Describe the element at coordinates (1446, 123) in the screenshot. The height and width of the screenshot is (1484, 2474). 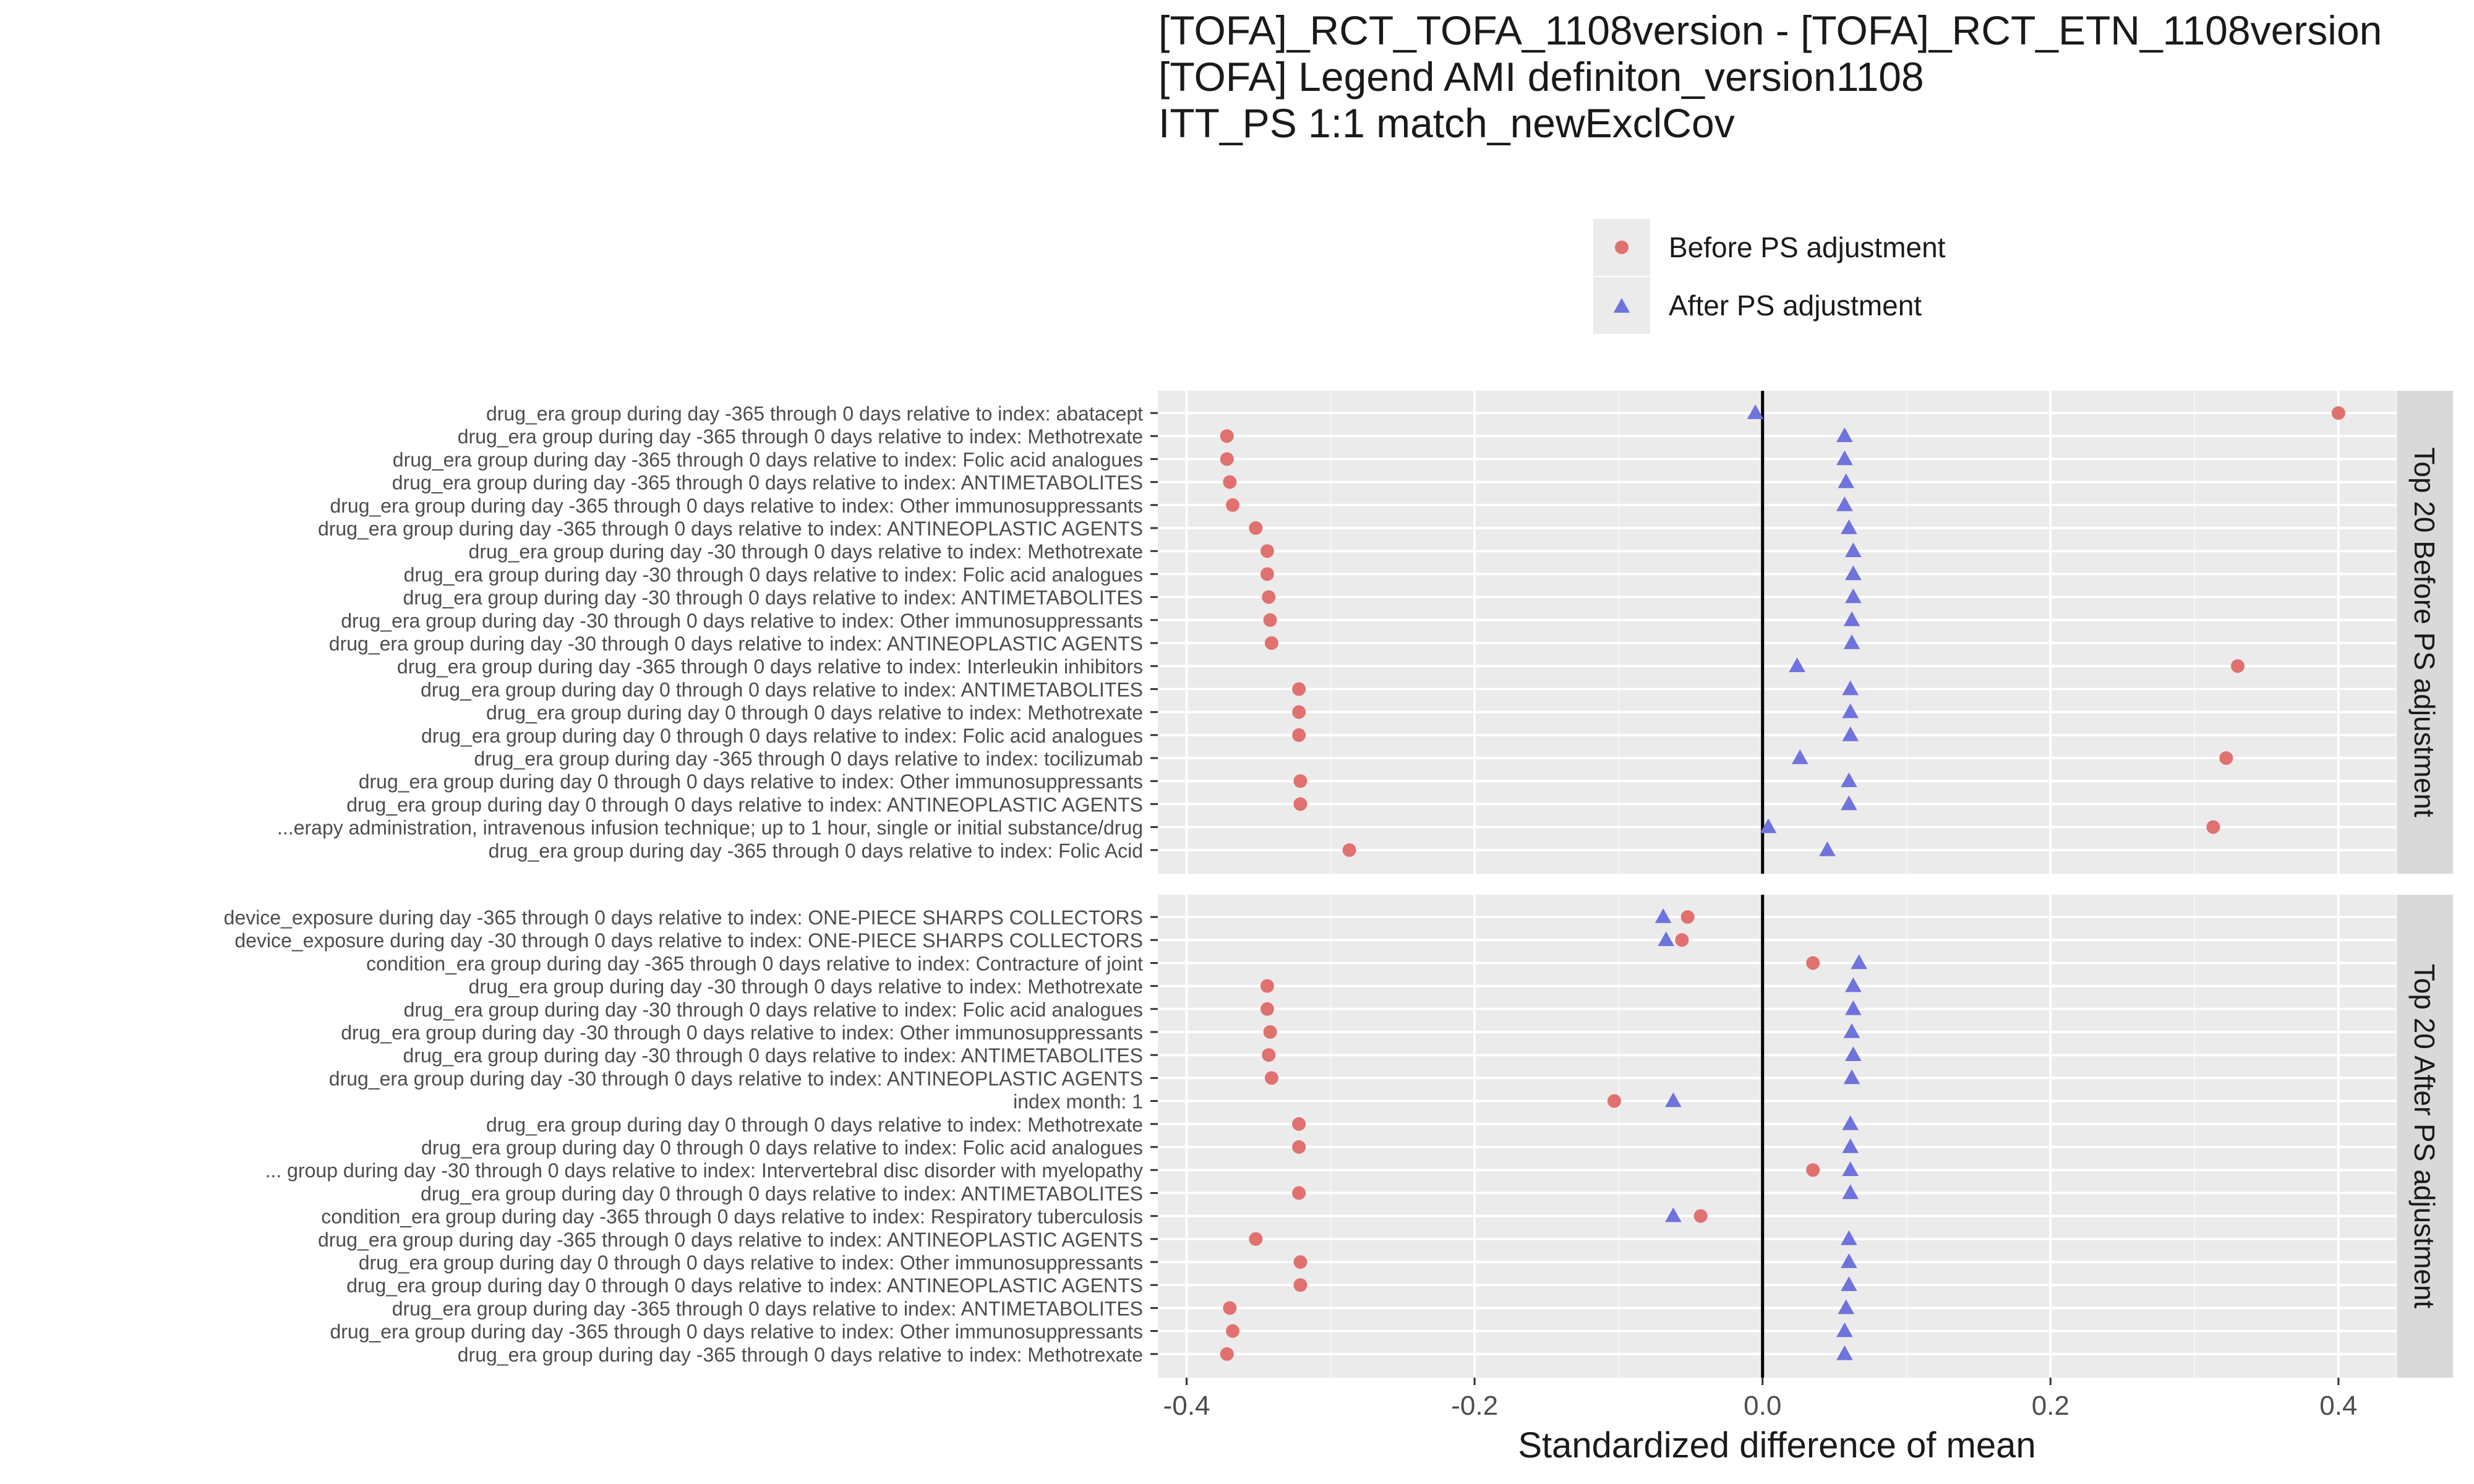
I see `title-line-3: ITT_PS 1:1 match_newExclCov` at that location.